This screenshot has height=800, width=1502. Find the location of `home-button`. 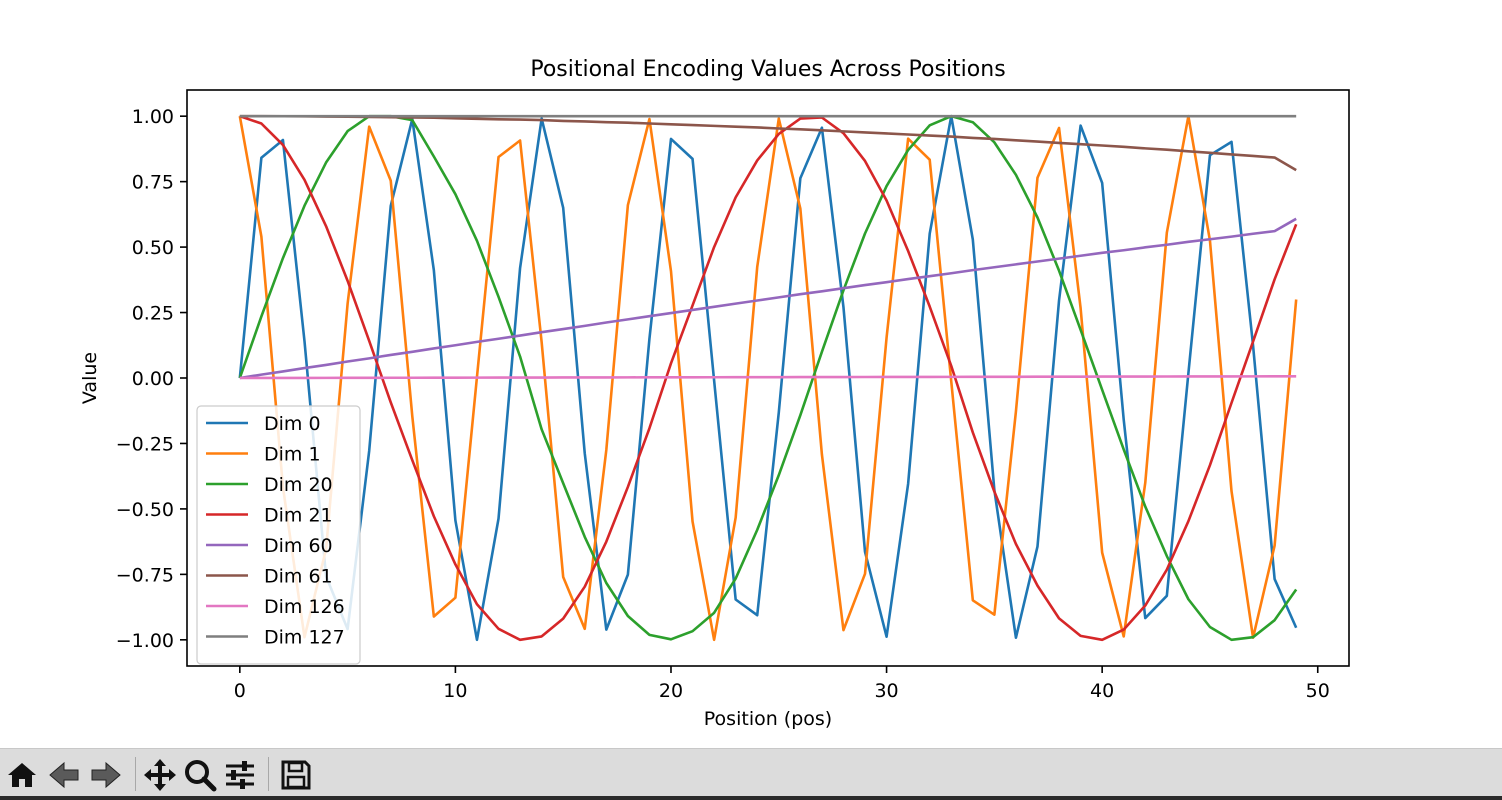

home-button is located at coordinates (22, 775).